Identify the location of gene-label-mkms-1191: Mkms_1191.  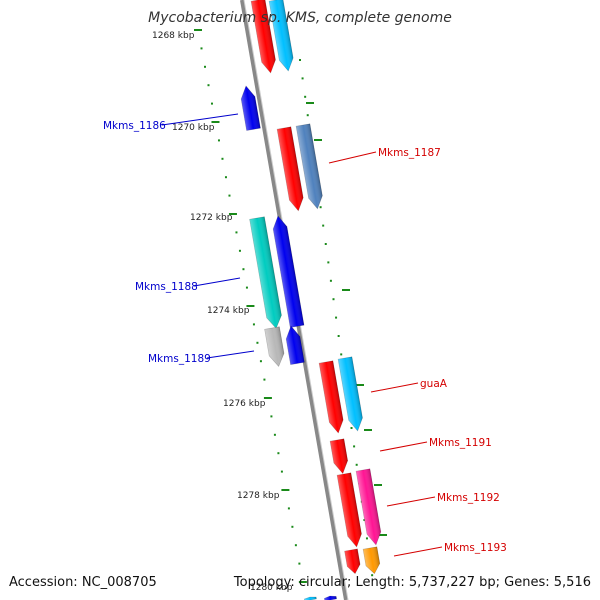
(460, 443).